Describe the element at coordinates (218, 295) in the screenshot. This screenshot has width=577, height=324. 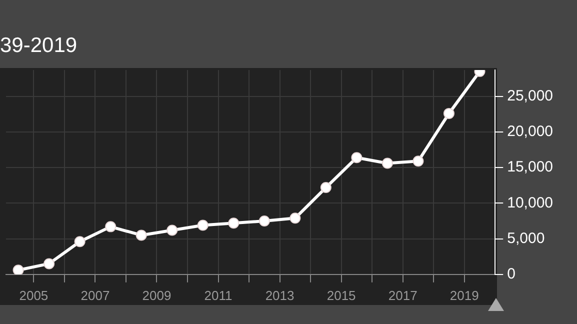
I see `x-tick-label: 2011` at that location.